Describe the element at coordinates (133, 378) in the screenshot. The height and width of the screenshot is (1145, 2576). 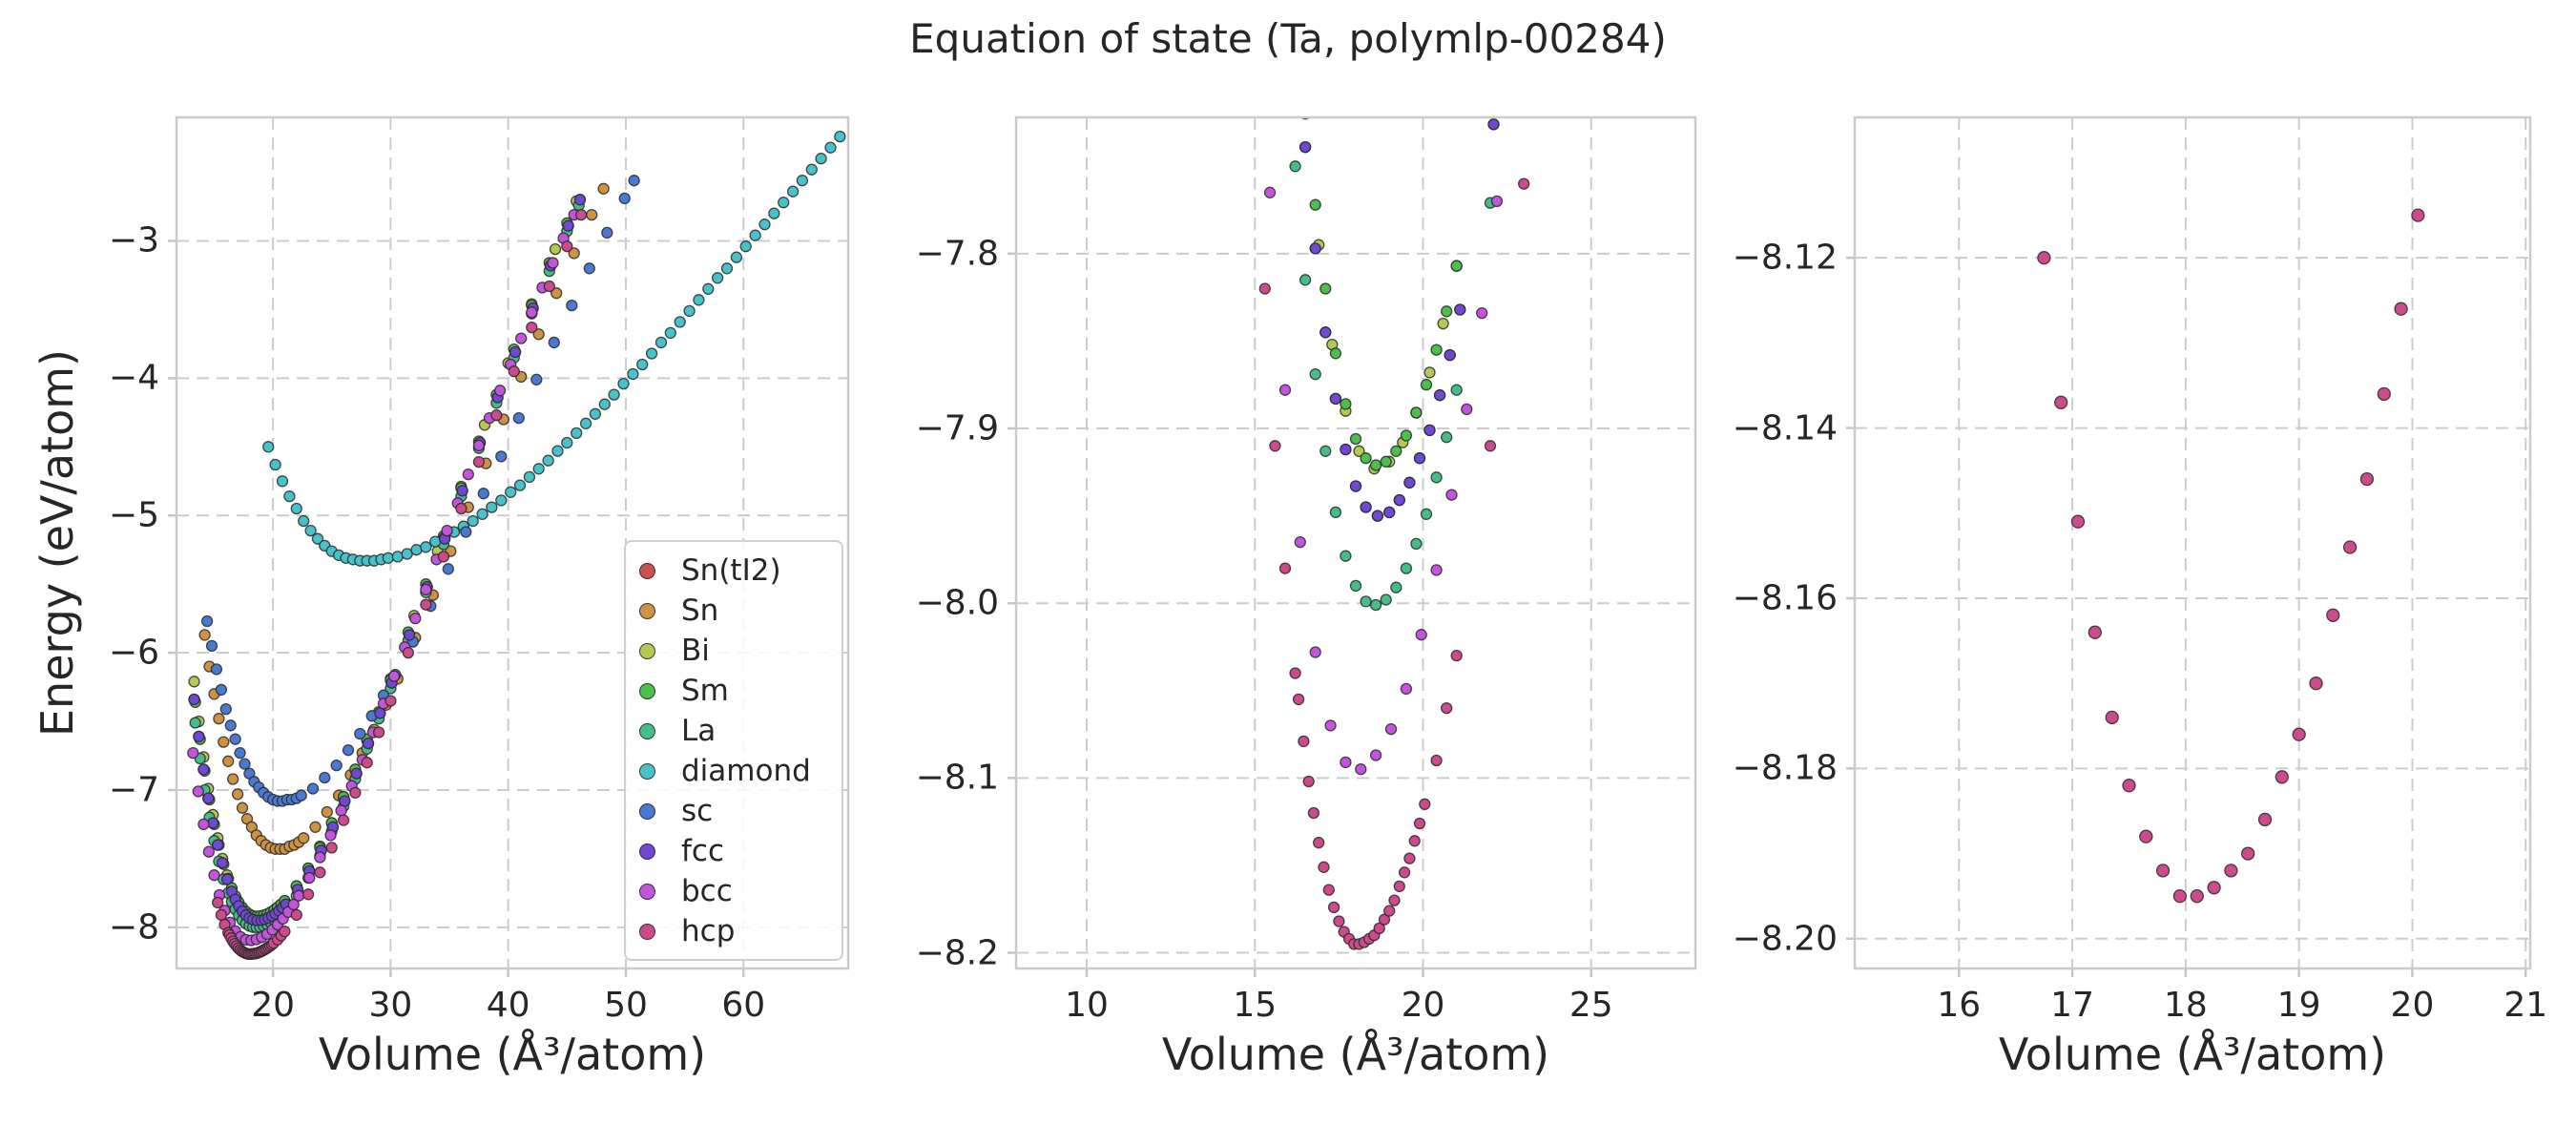
I see `y-tick-label: −4` at that location.